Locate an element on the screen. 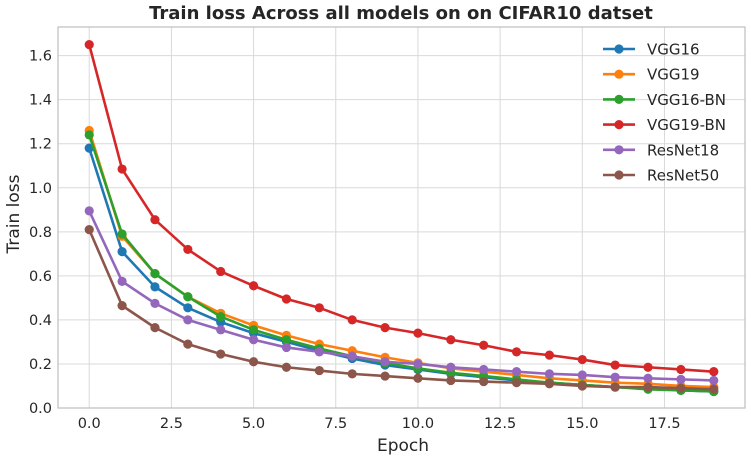  legend-label: VGG19-BN is located at coordinates (686, 125).